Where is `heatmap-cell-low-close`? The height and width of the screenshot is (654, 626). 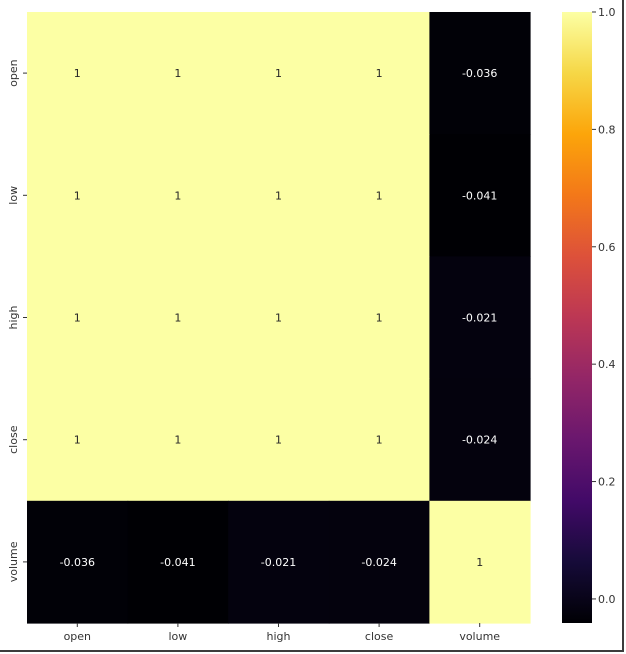
heatmap-cell-low-close is located at coordinates (379, 195).